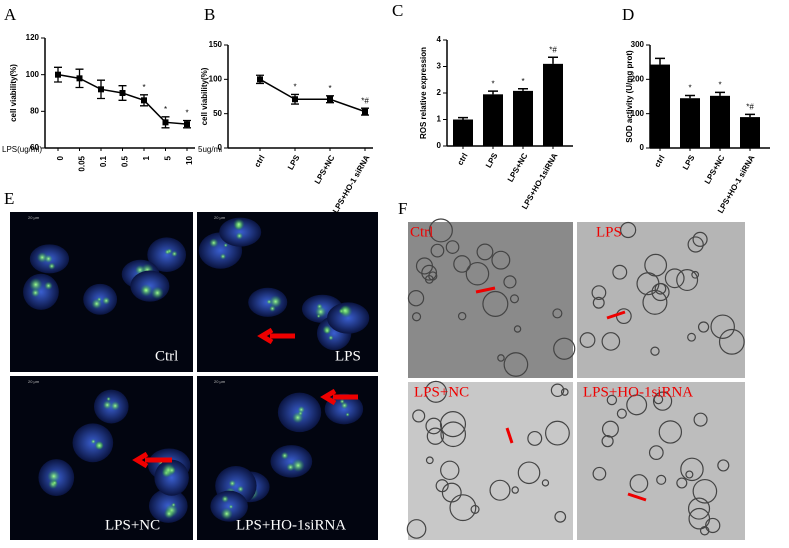 The image size is (789, 548). I want to click on y-tick-label: 4, so click(439, 39).